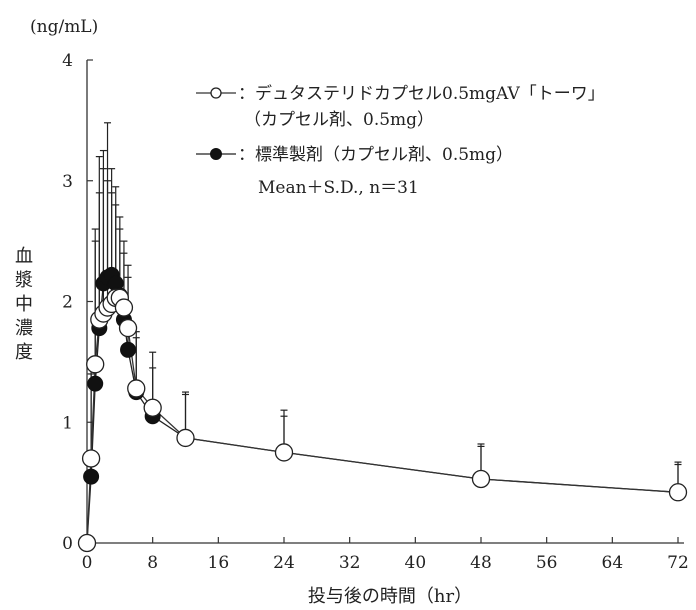  What do you see at coordinates (216, 93) in the screenshot?
I see `legend-test-marker` at bounding box center [216, 93].